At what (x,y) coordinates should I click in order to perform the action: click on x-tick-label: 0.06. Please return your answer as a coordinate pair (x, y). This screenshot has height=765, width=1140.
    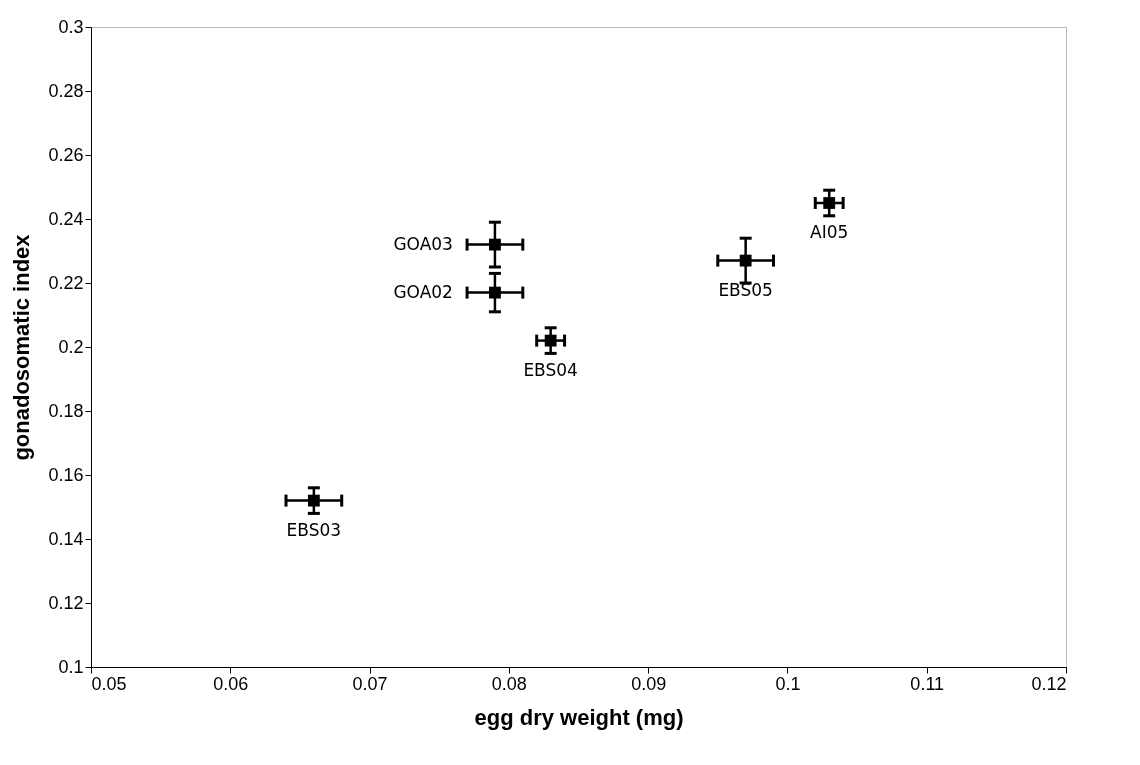
    Looking at the image, I should click on (231, 683).